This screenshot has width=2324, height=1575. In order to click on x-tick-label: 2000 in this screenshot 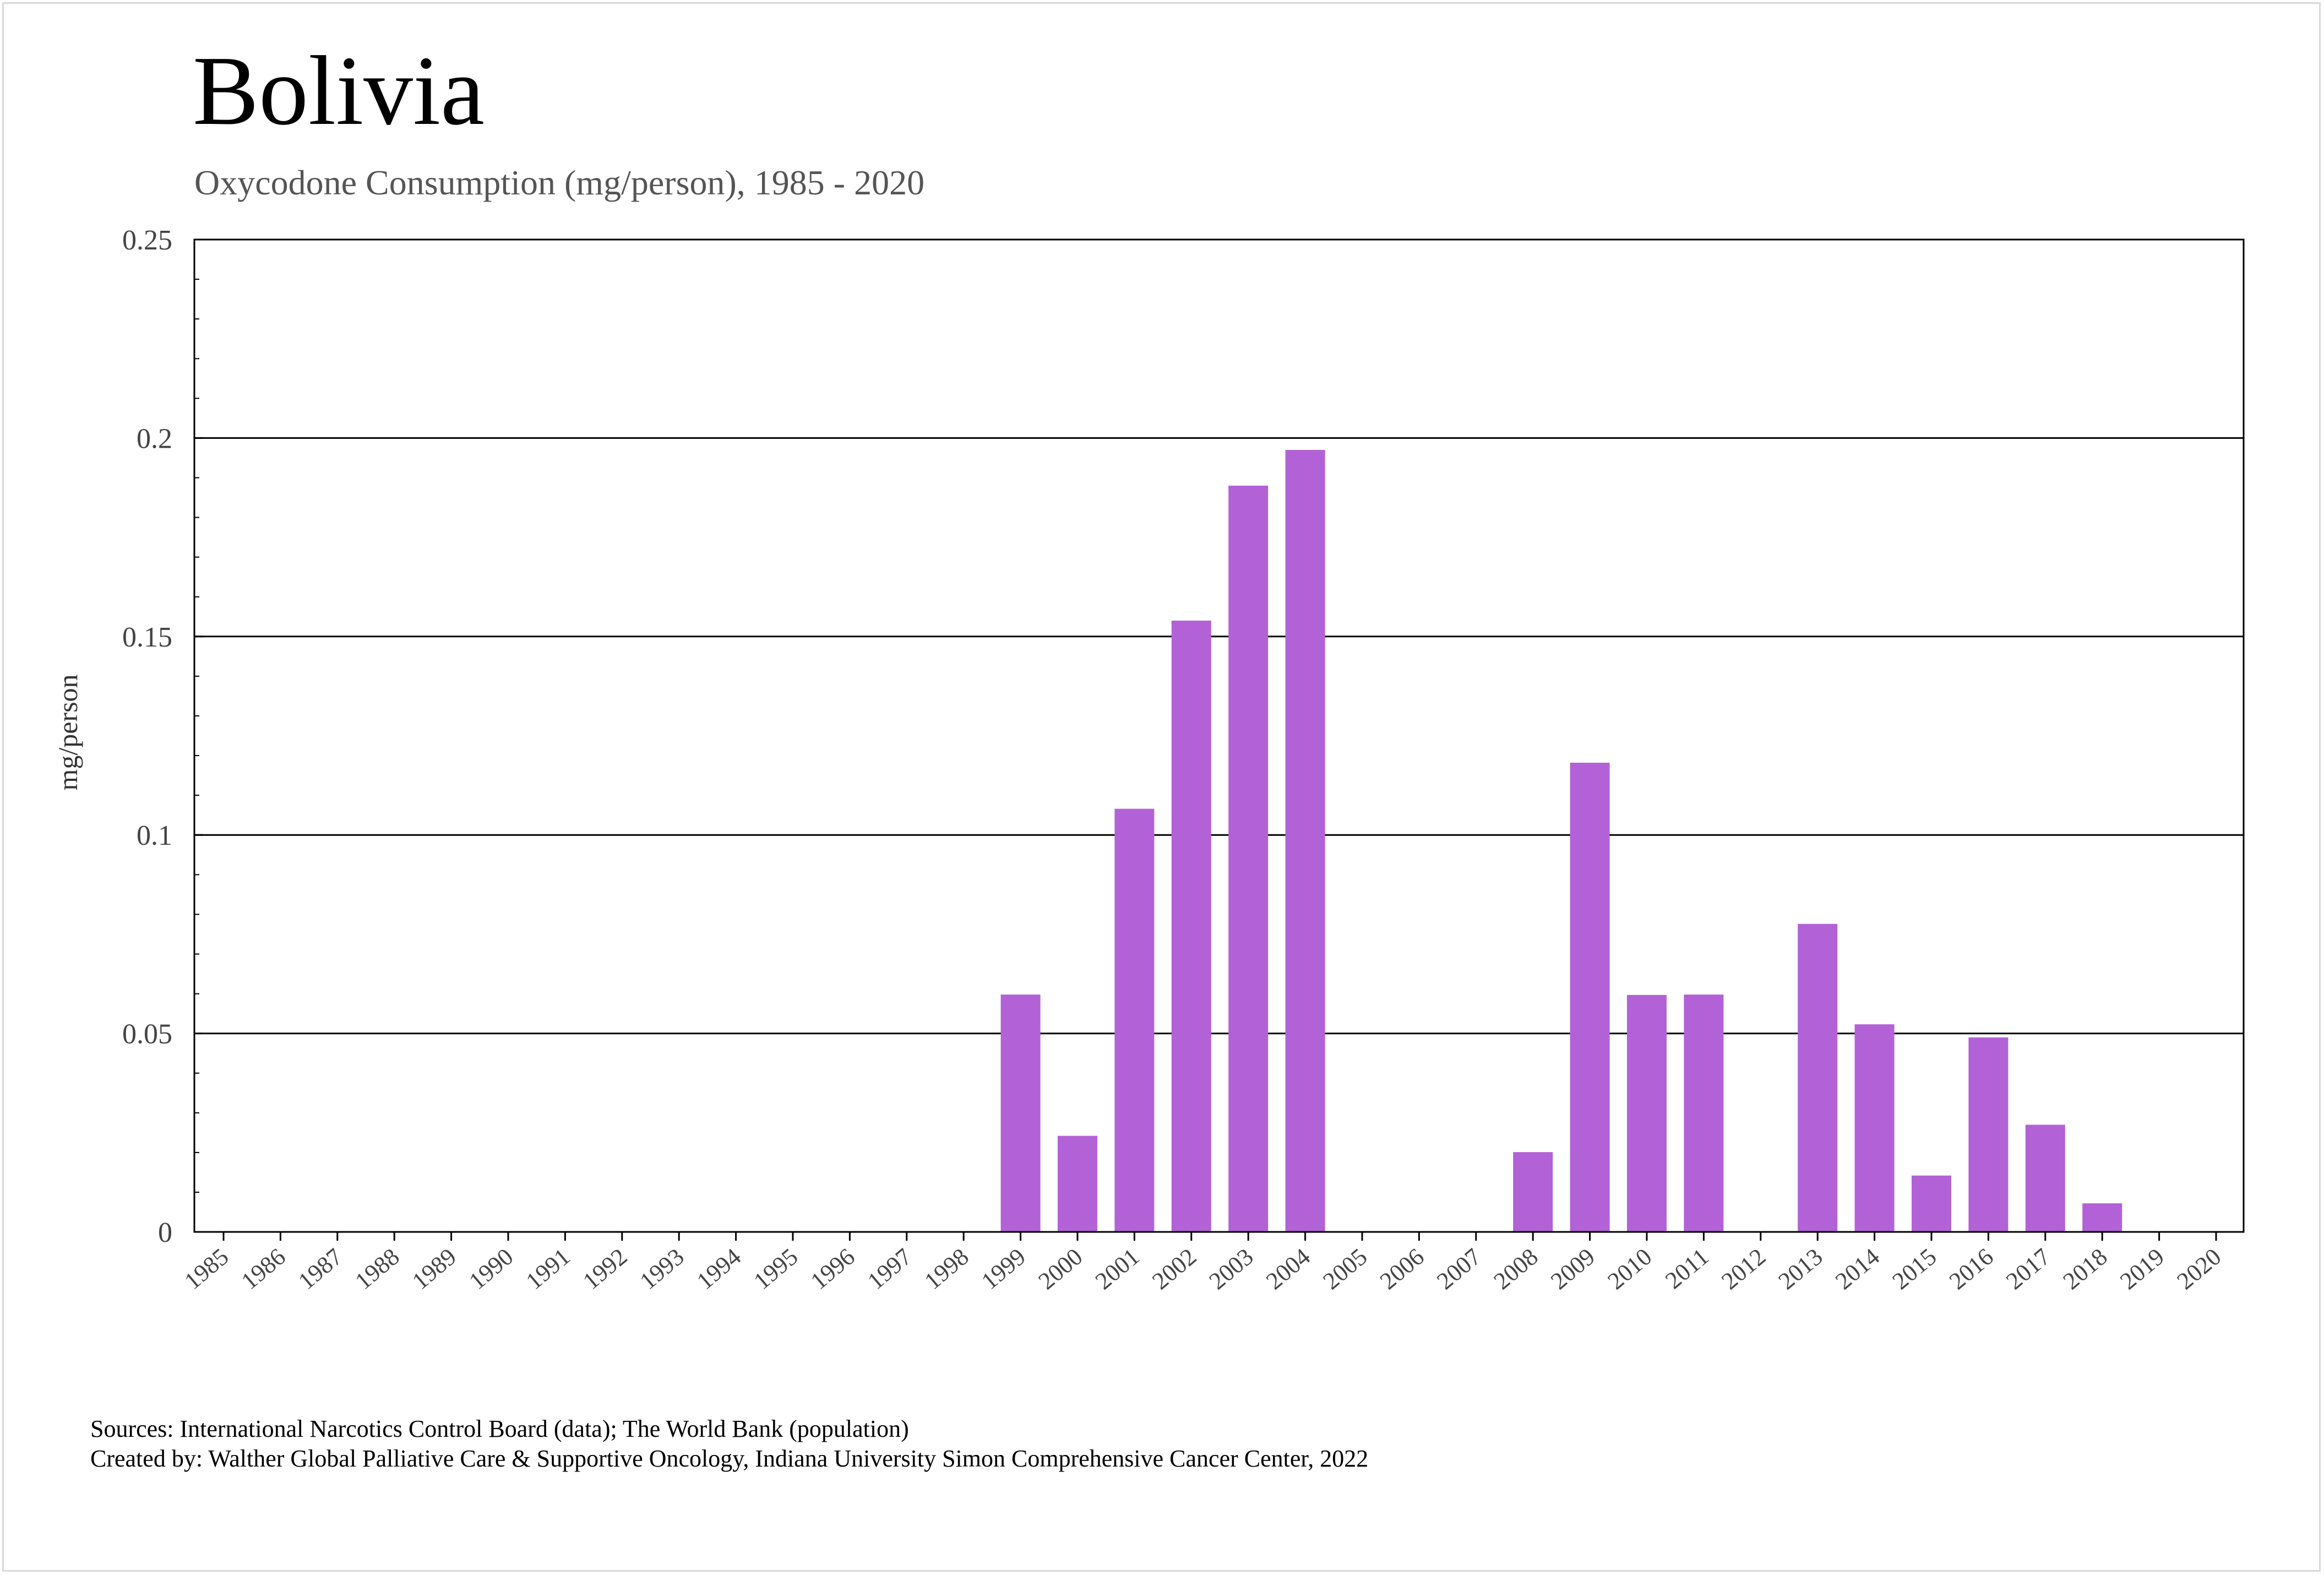, I will do `click(1060, 1269)`.